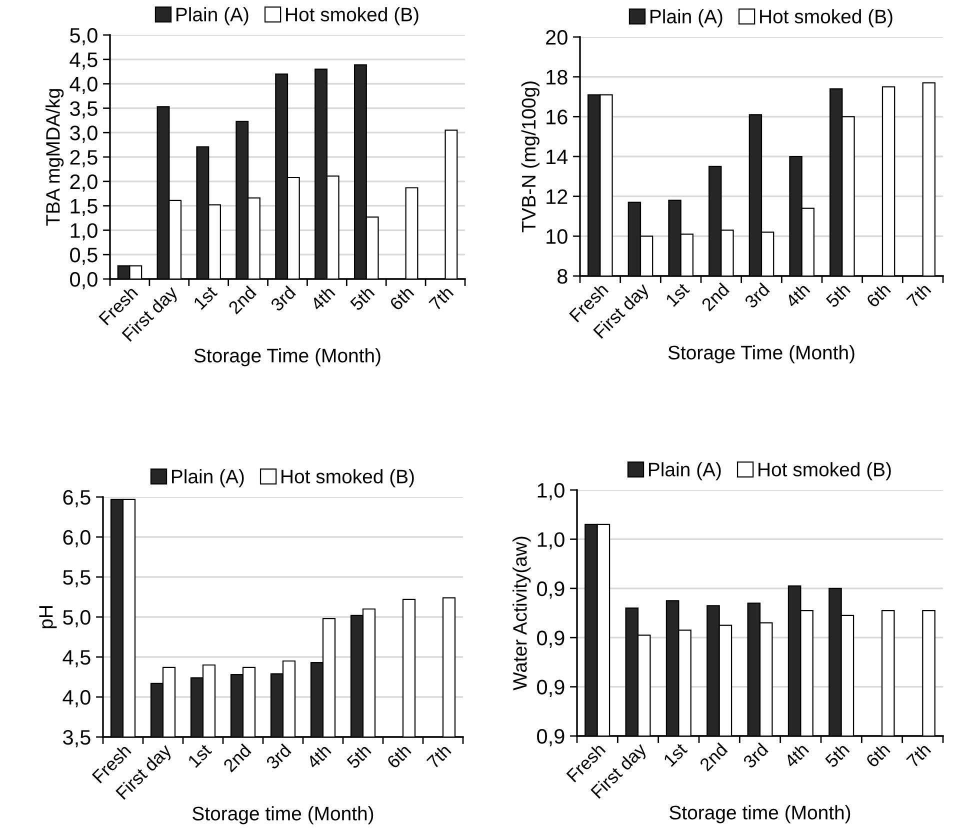  What do you see at coordinates (84, 134) in the screenshot?
I see `y-tick-label: 3,0` at bounding box center [84, 134].